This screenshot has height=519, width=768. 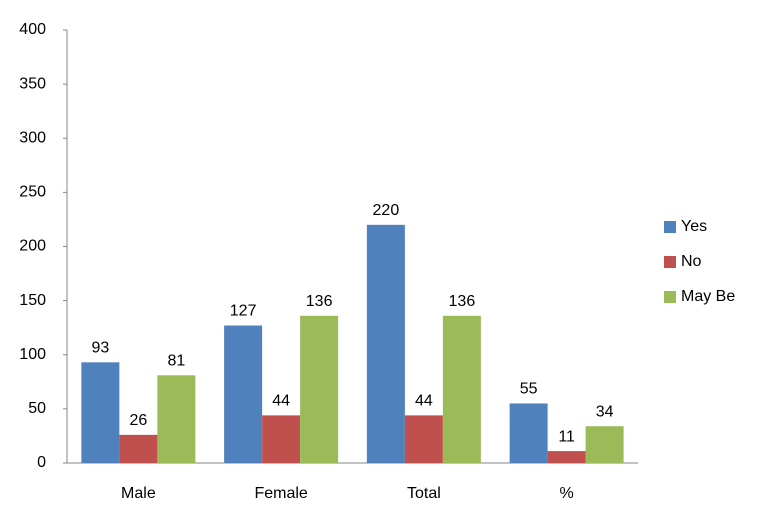 What do you see at coordinates (37, 408) in the screenshot?
I see `y-tick-label: 50` at bounding box center [37, 408].